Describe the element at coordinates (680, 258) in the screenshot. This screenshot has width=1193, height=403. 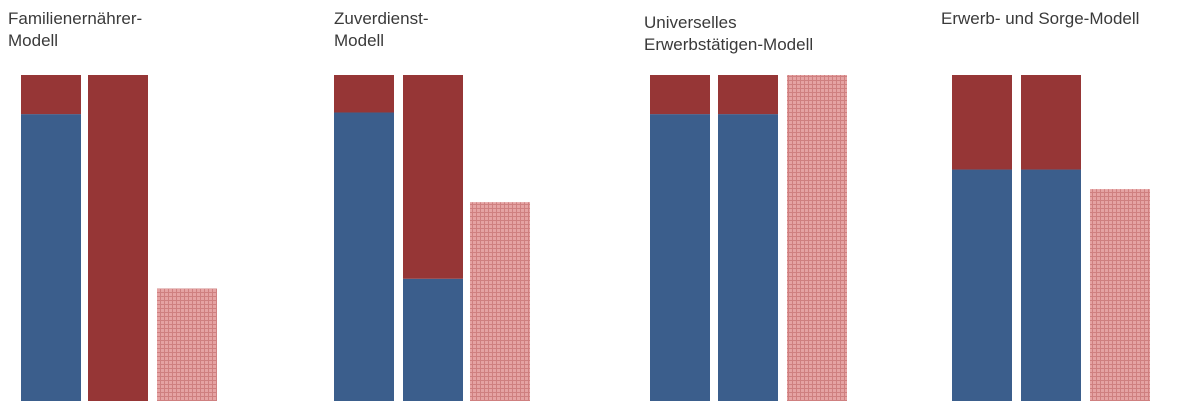
I see `bar-3-1-blue-segment` at that location.